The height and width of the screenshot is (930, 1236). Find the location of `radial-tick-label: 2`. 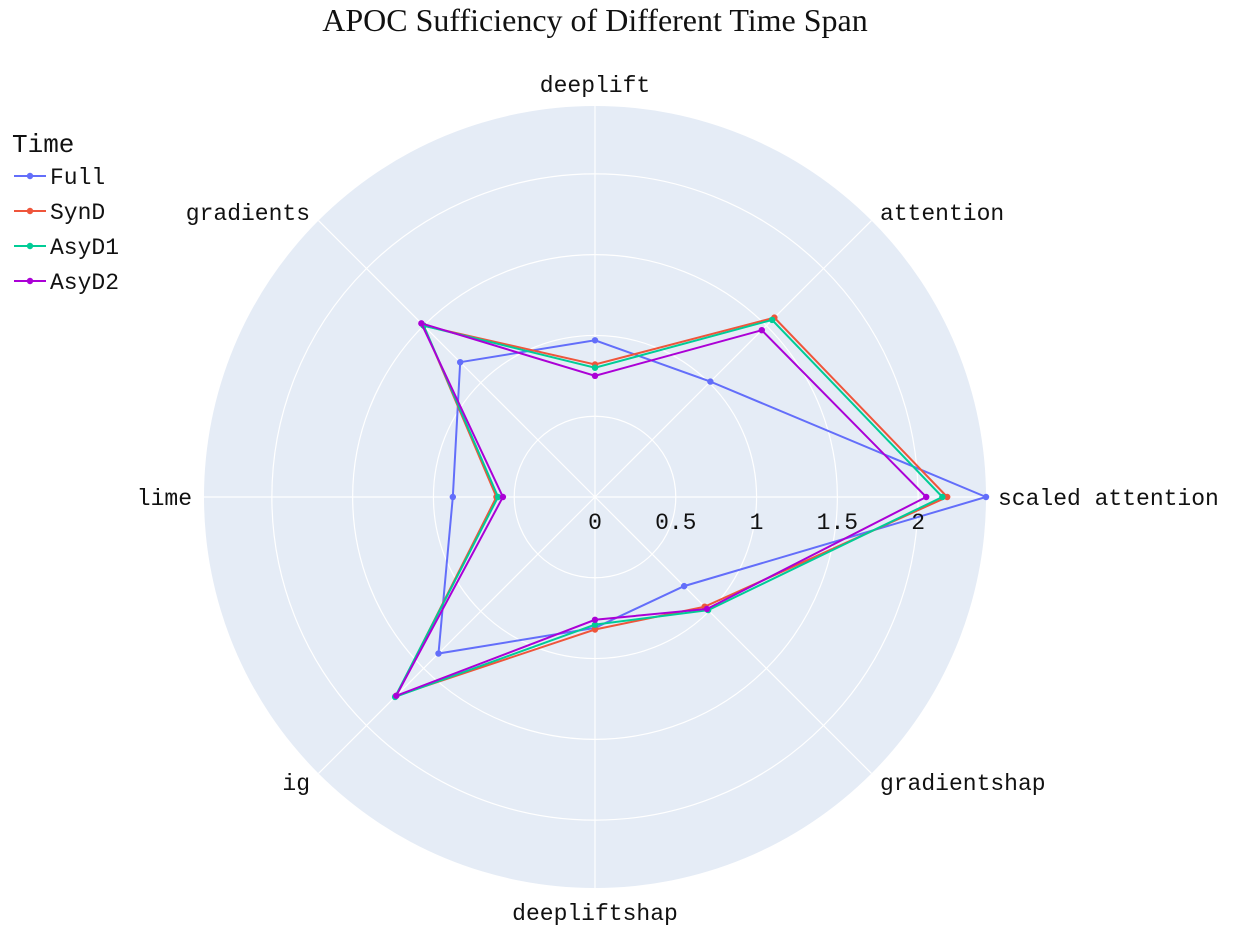

radial-tick-label: 2 is located at coordinates (918, 523).